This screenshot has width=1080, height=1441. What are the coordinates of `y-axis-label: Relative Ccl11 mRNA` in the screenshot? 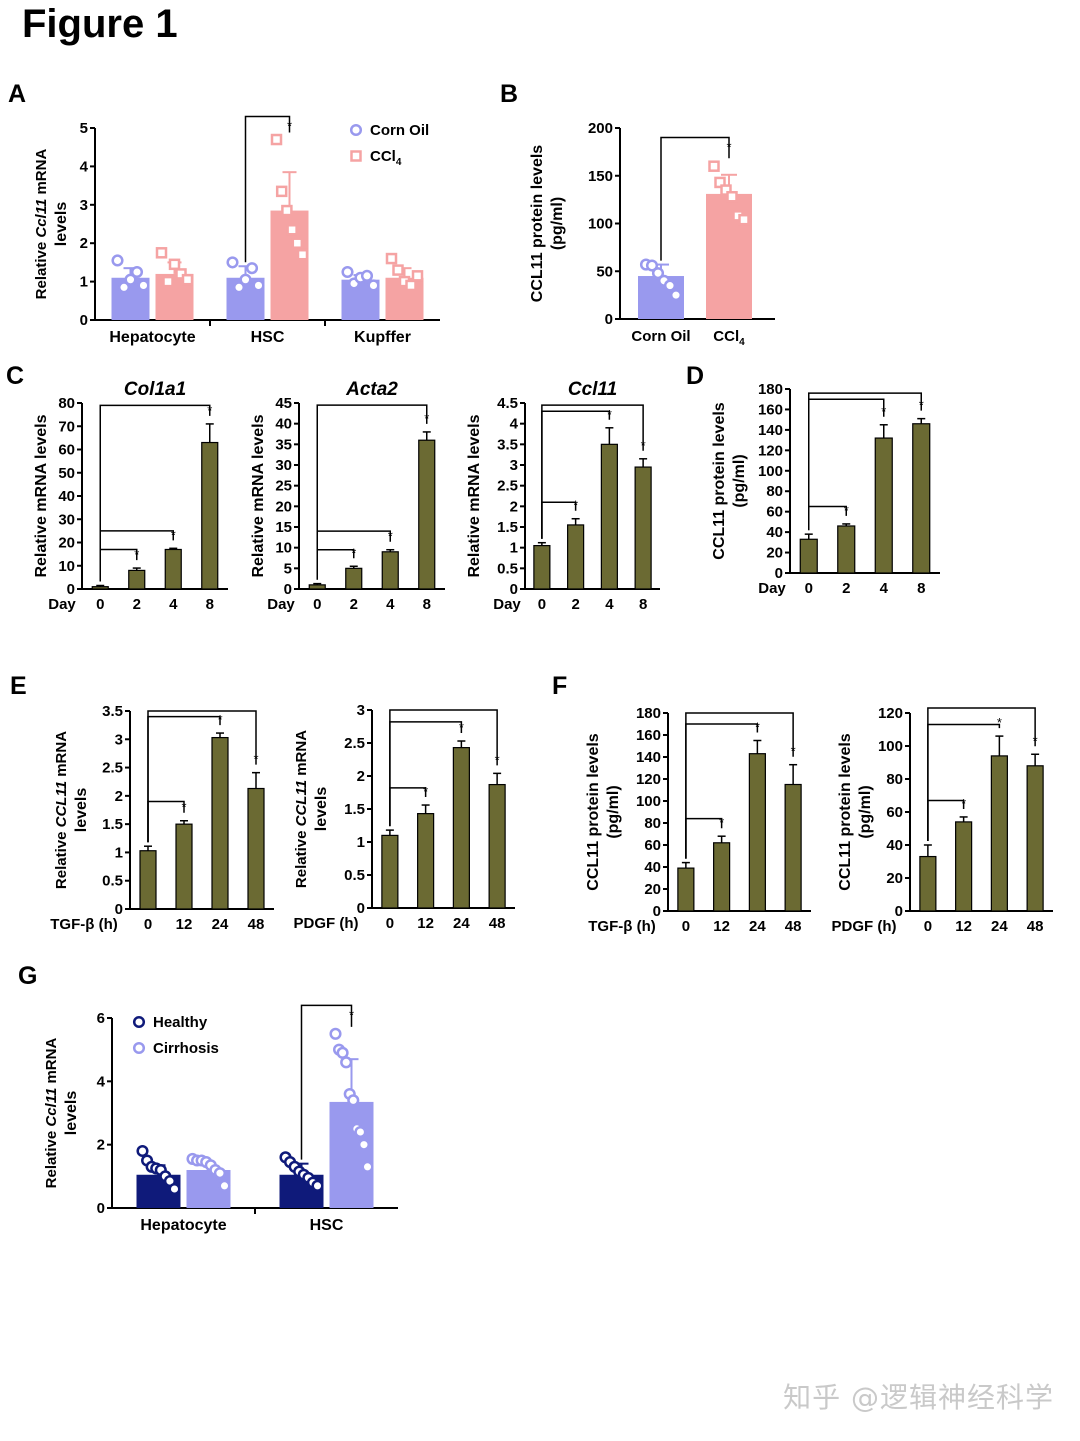 It's located at (41, 224).